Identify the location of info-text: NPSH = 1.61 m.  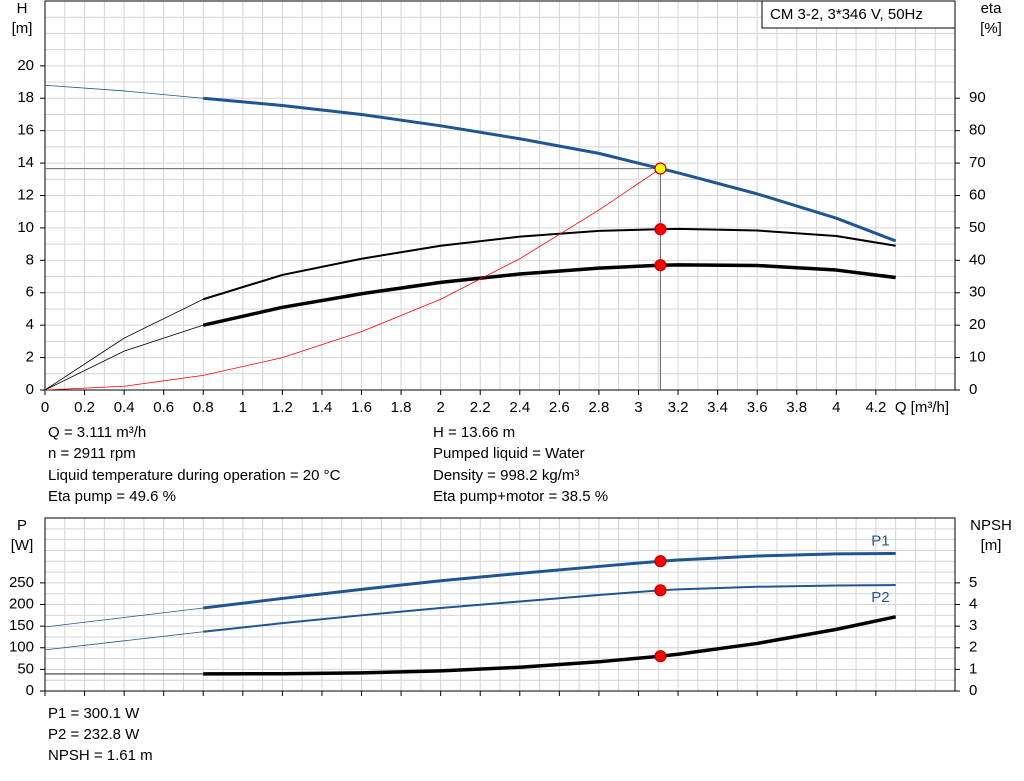
(100, 755).